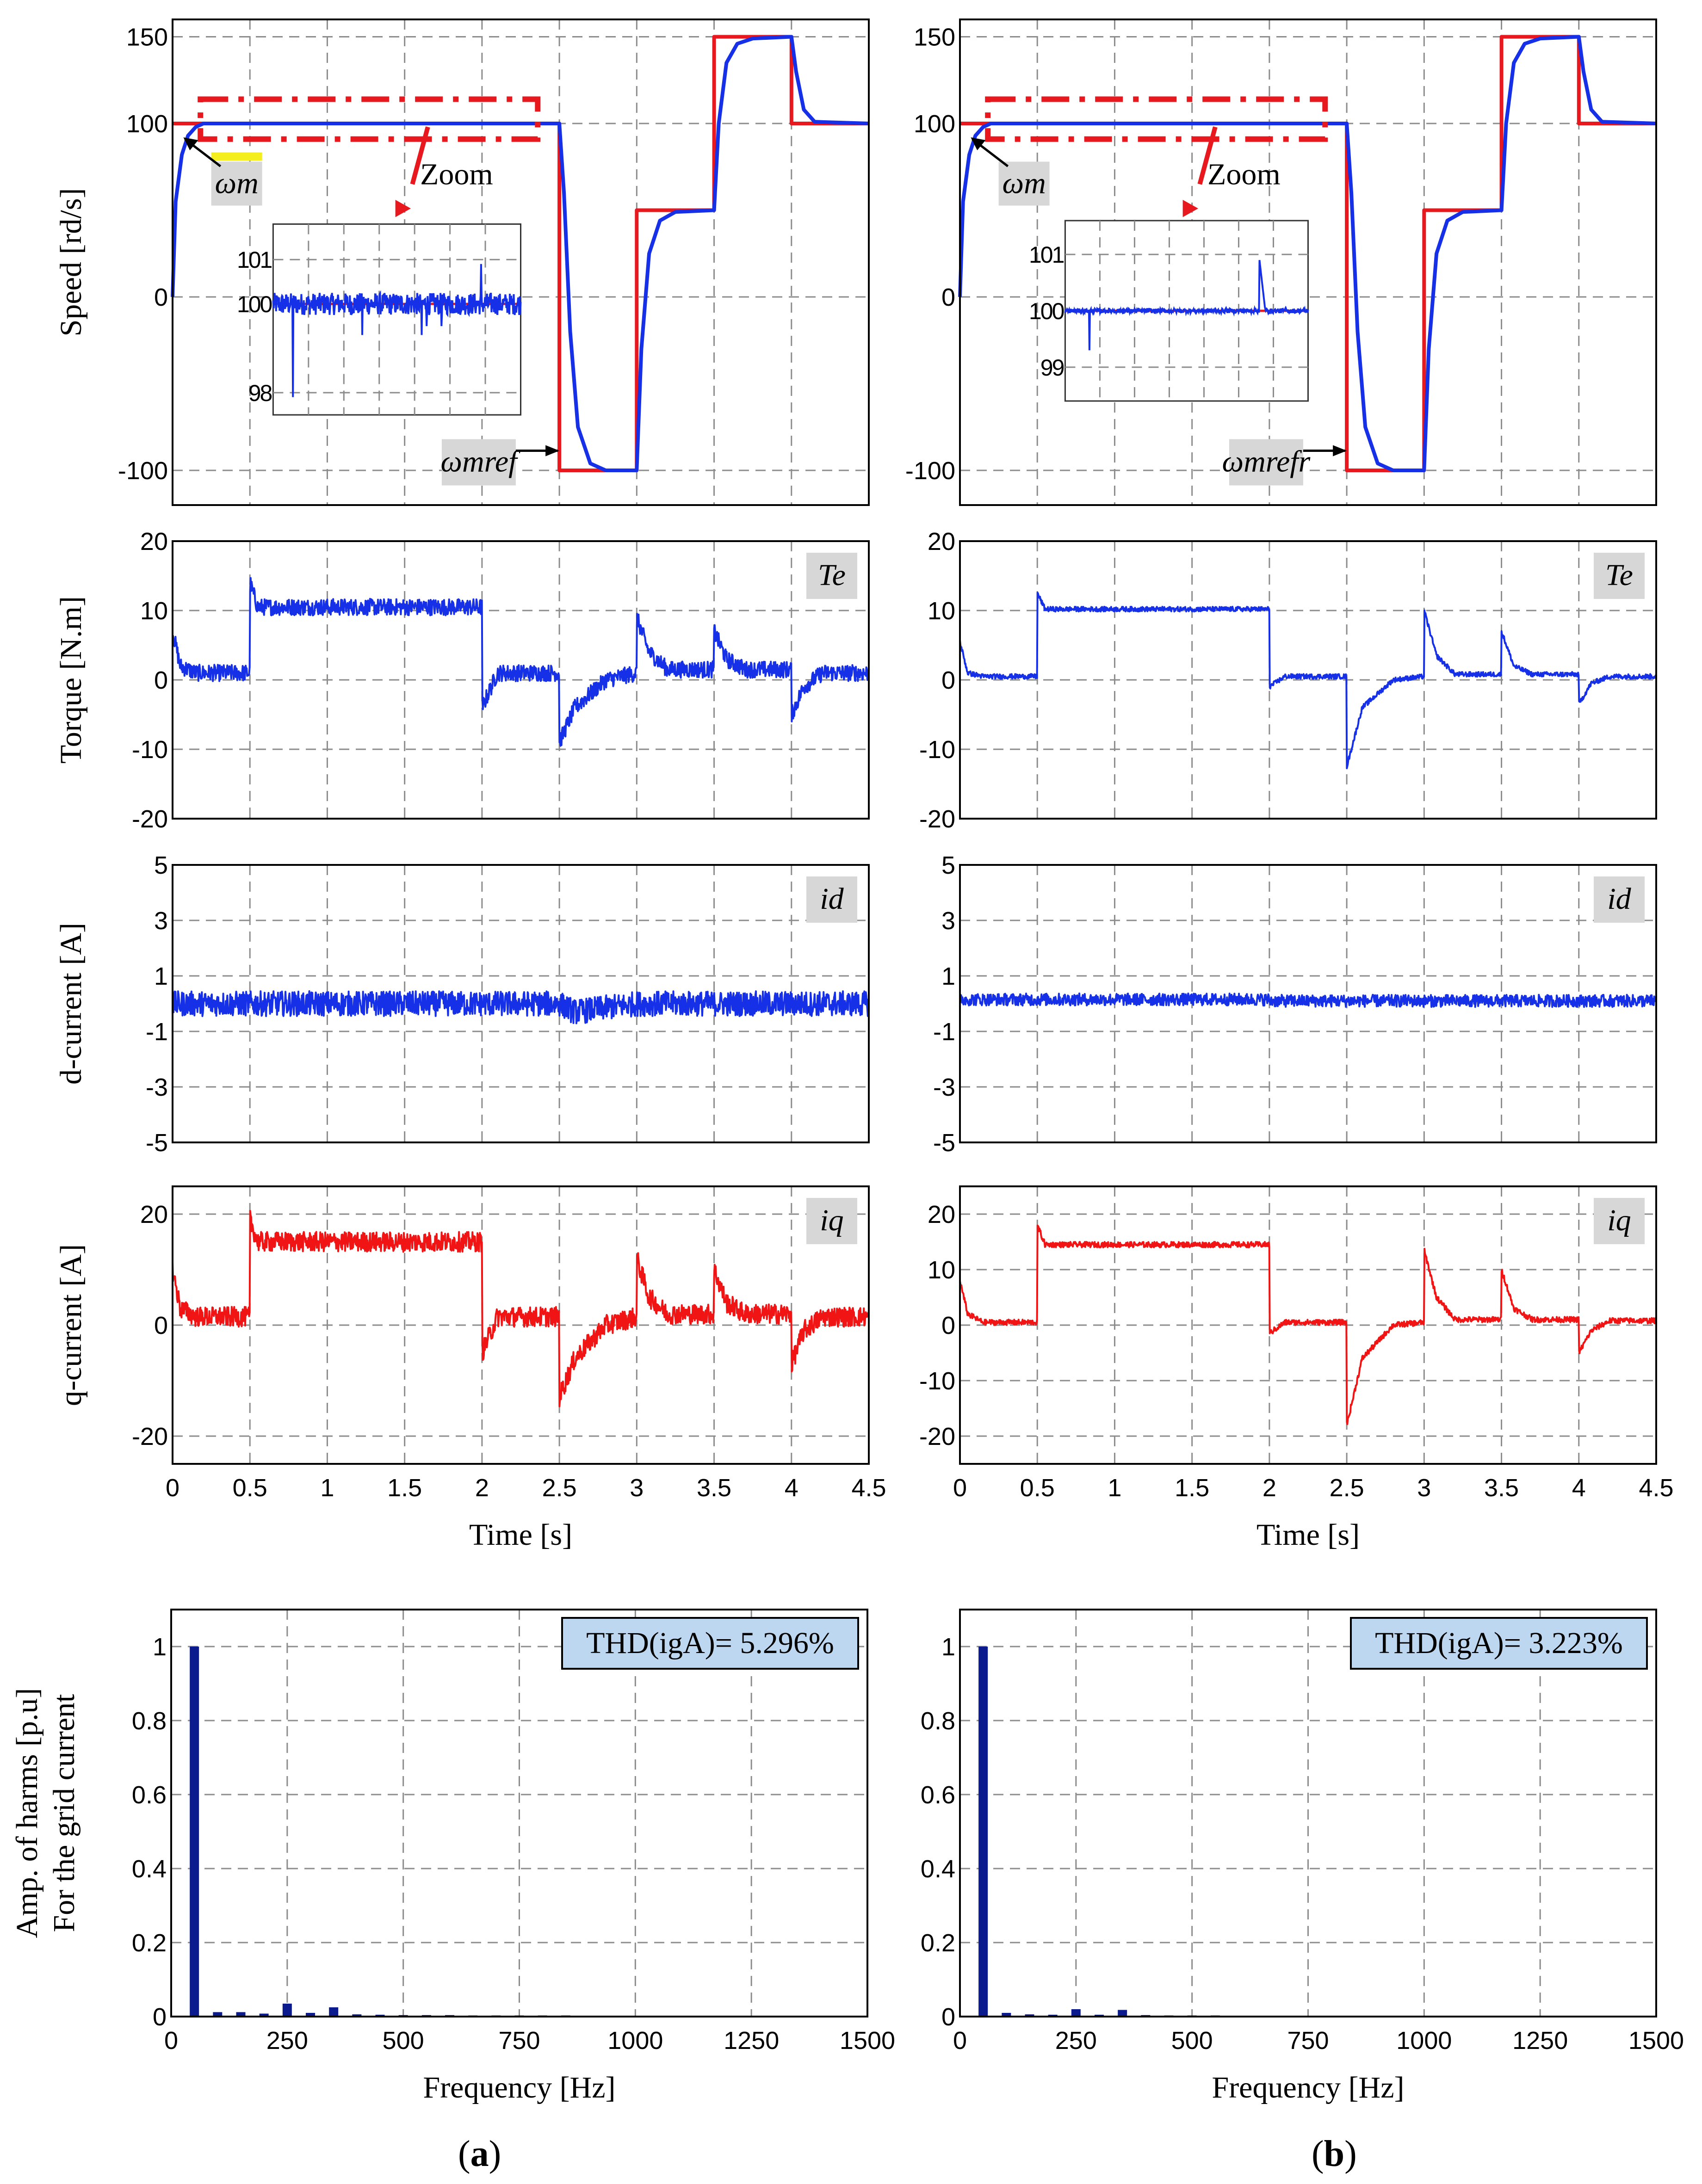  What do you see at coordinates (1340, 451) in the screenshot?
I see `wref-arrow-head` at bounding box center [1340, 451].